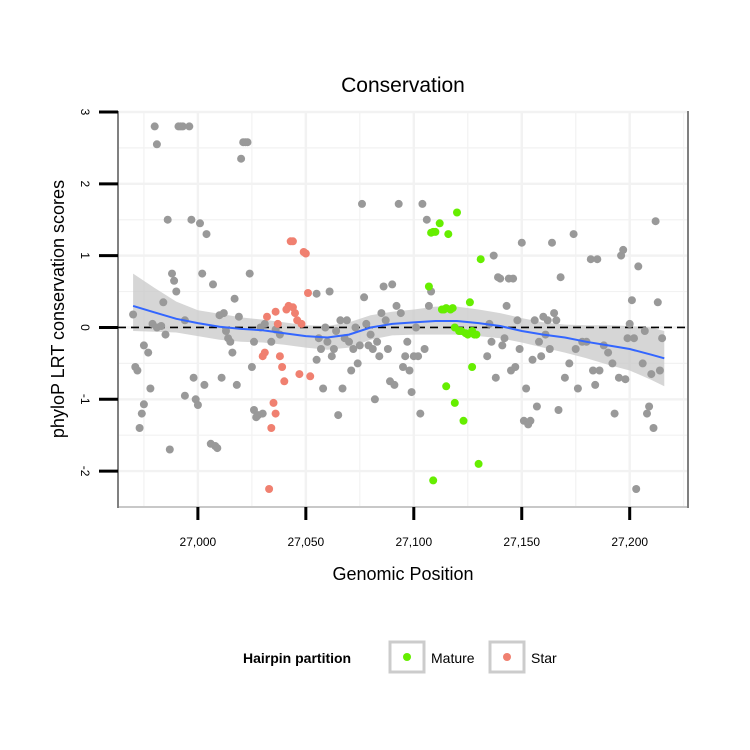 This screenshot has width=750, height=750. I want to click on legend-entry-mature: Mature, so click(431, 657).